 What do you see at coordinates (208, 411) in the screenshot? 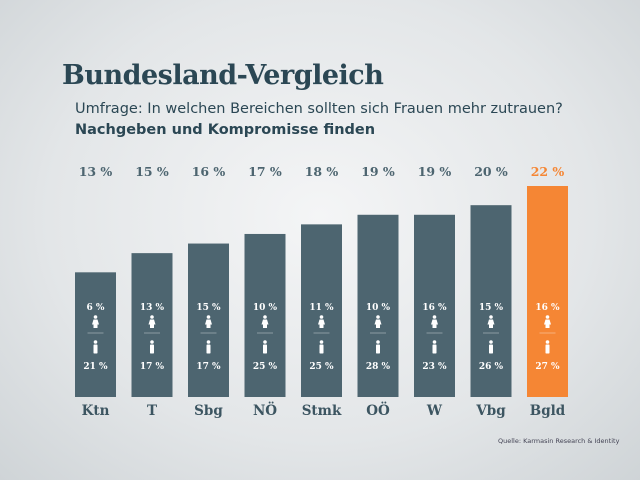
I see `category-label: Sbg` at bounding box center [208, 411].